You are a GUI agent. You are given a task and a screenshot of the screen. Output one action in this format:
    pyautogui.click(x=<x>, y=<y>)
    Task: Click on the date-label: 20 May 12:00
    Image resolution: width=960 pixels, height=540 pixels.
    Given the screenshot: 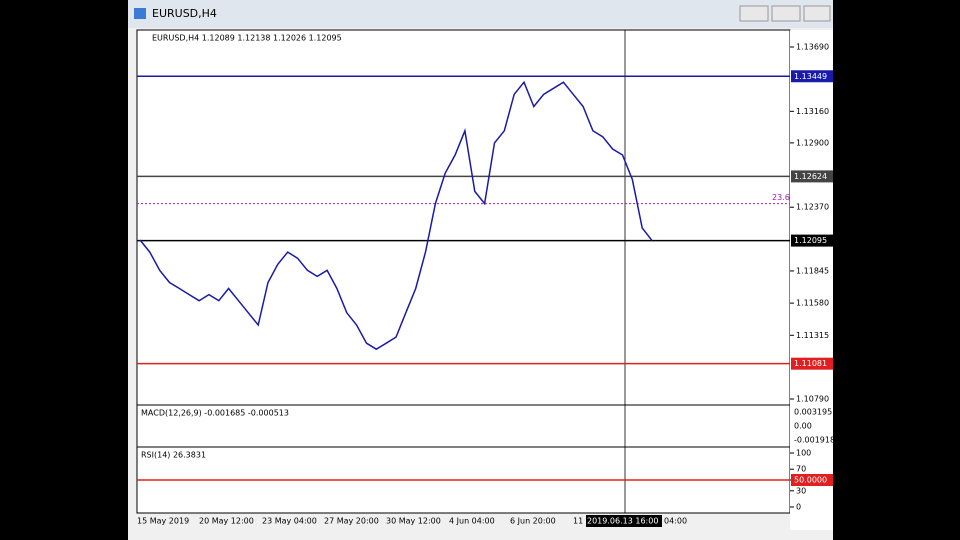 What is the action you would take?
    pyautogui.click(x=226, y=521)
    